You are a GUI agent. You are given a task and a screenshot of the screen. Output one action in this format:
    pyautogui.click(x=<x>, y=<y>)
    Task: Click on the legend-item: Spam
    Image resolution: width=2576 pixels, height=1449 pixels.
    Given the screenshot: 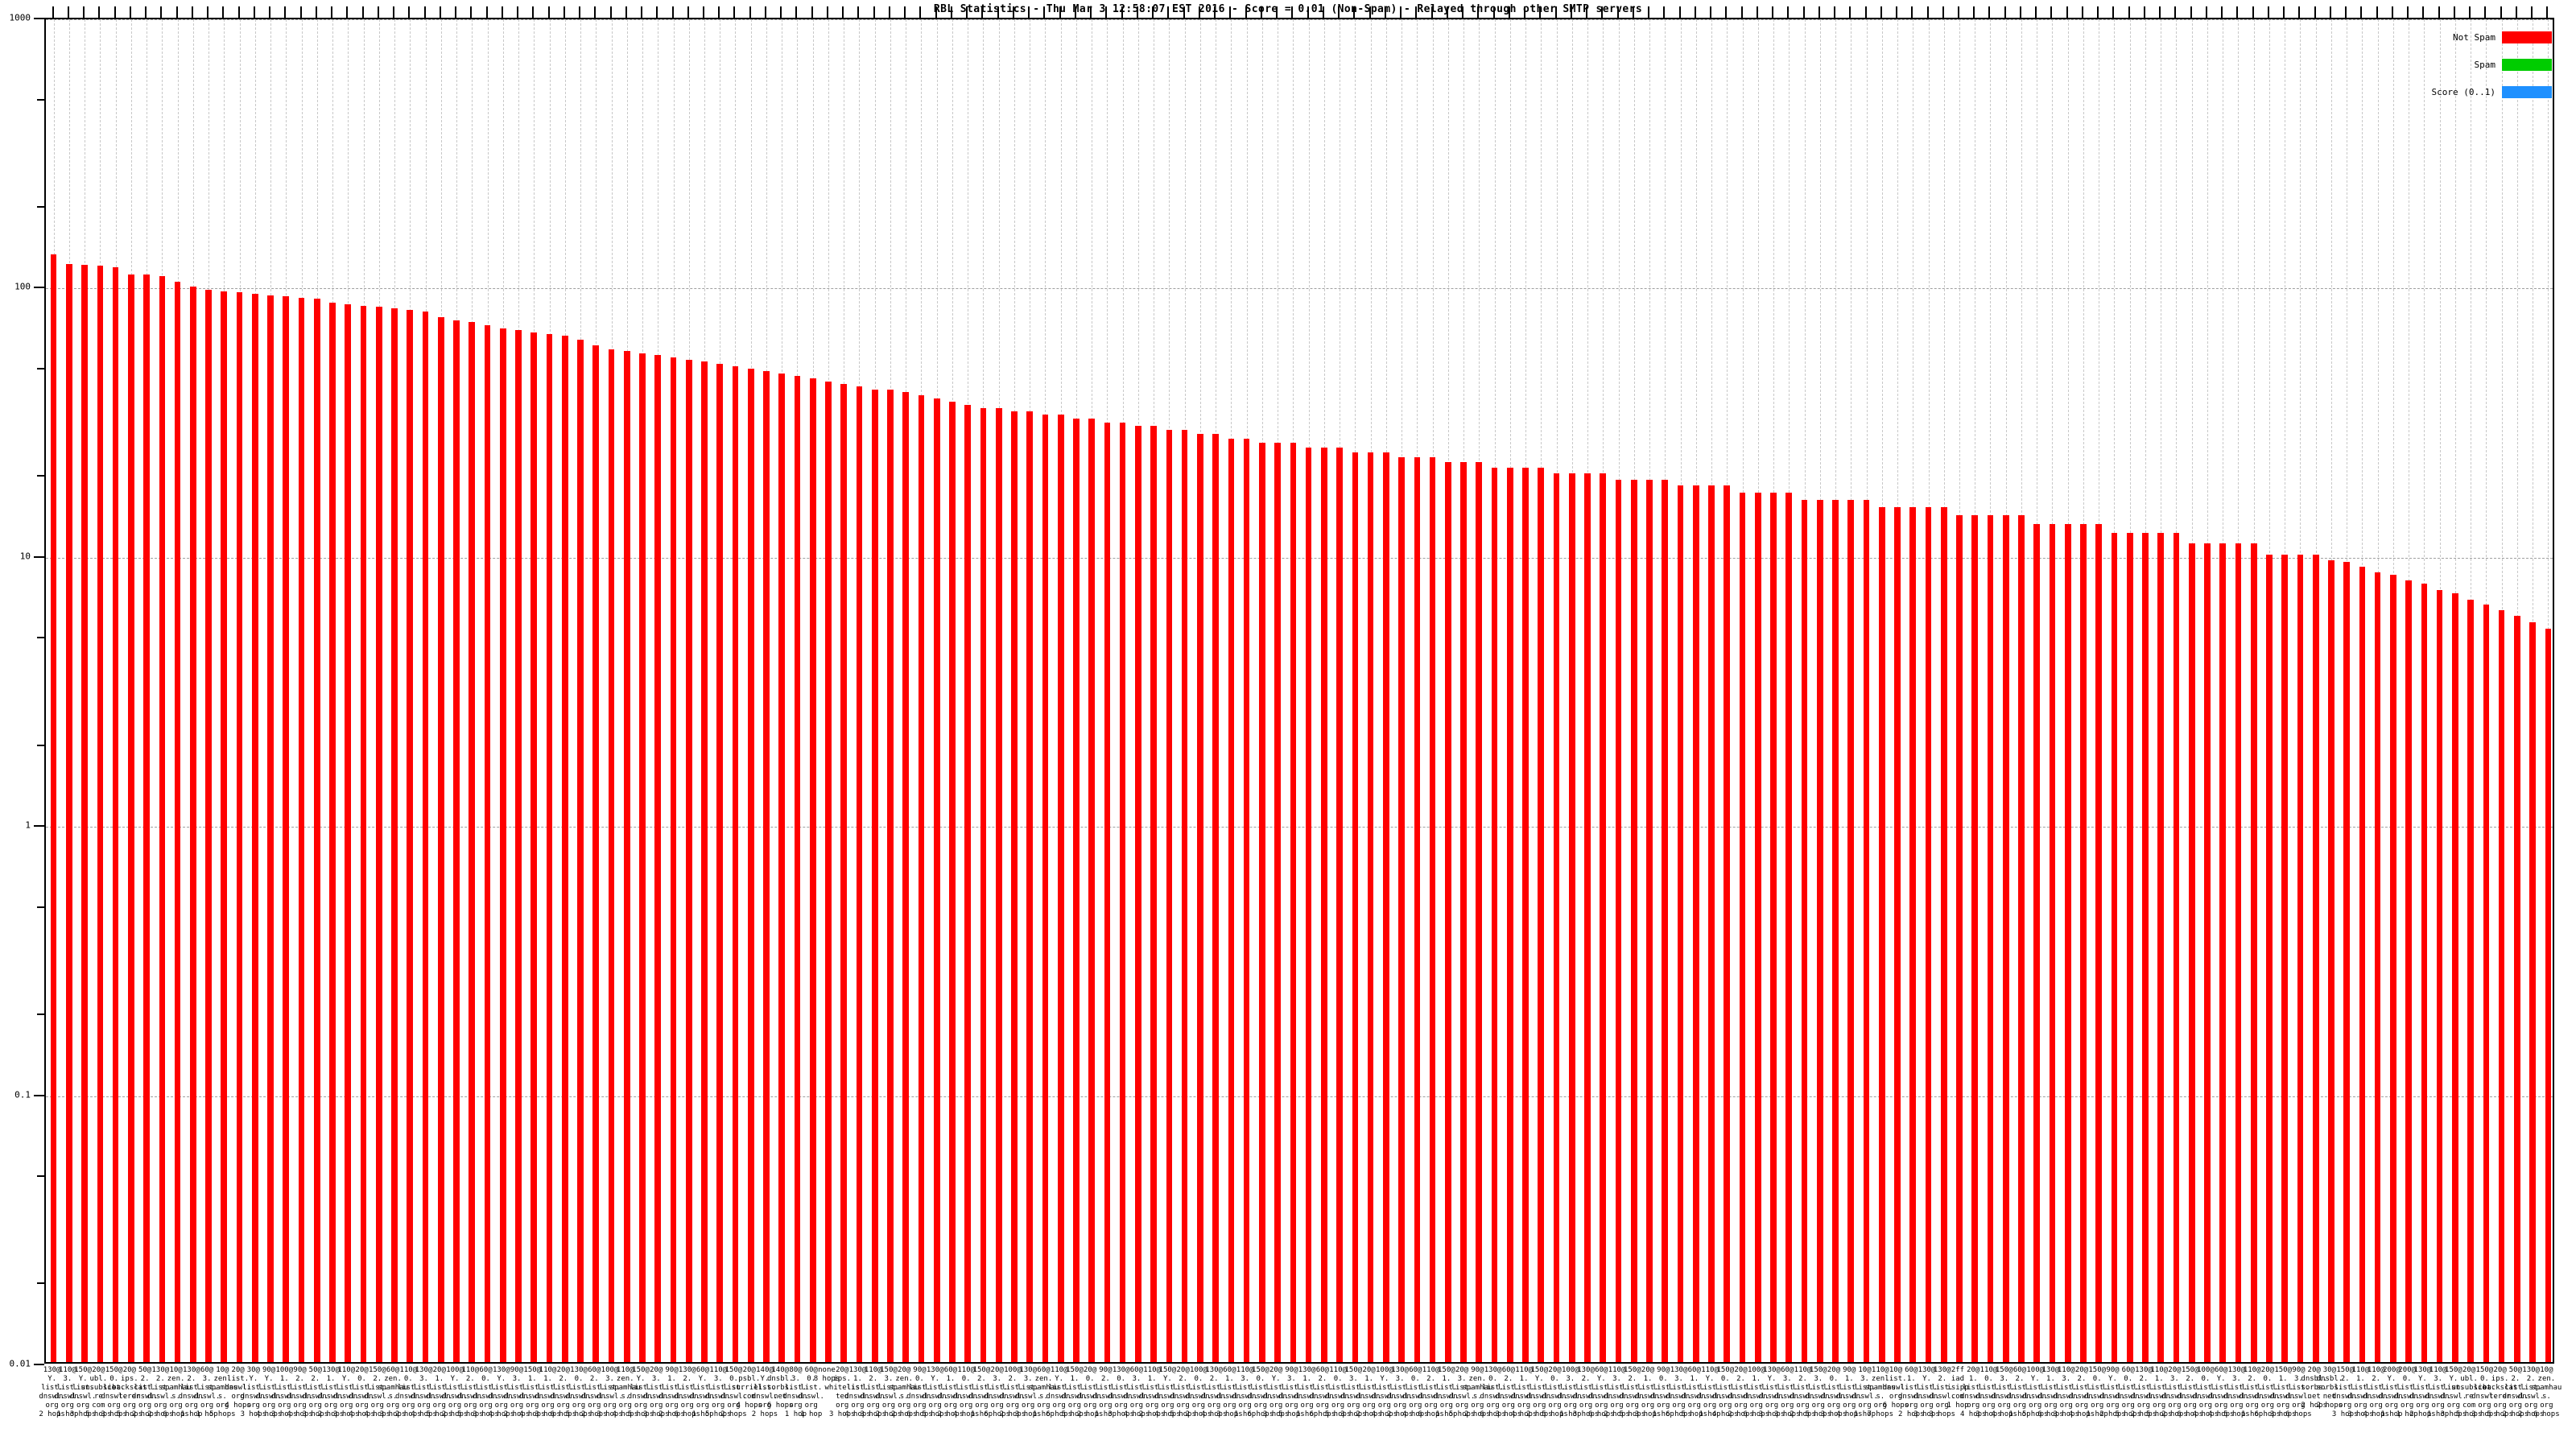 What is the action you would take?
    pyautogui.click(x=2459, y=64)
    